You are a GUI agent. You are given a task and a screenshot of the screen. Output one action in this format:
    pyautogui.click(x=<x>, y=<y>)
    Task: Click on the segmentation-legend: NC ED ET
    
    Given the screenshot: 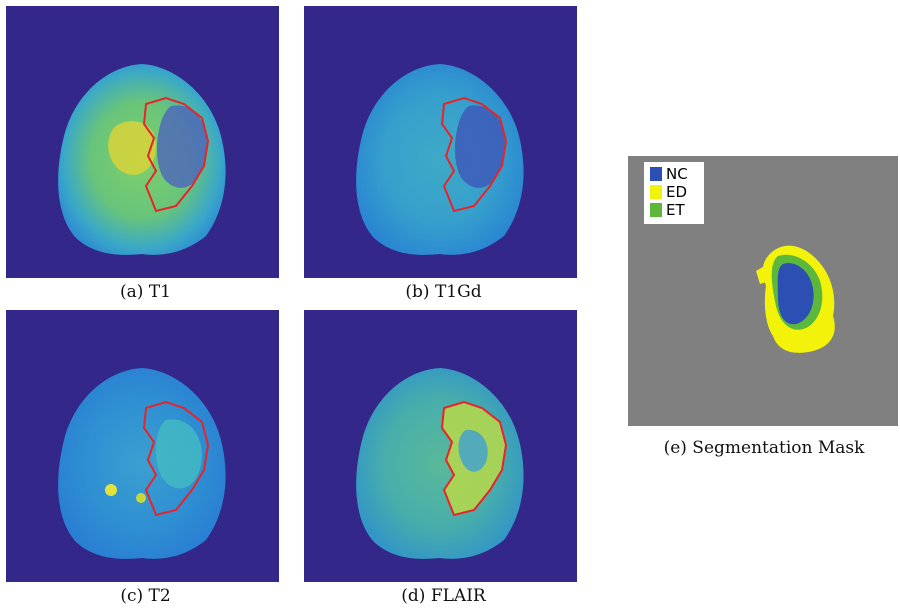 What is the action you would take?
    pyautogui.click(x=674, y=193)
    